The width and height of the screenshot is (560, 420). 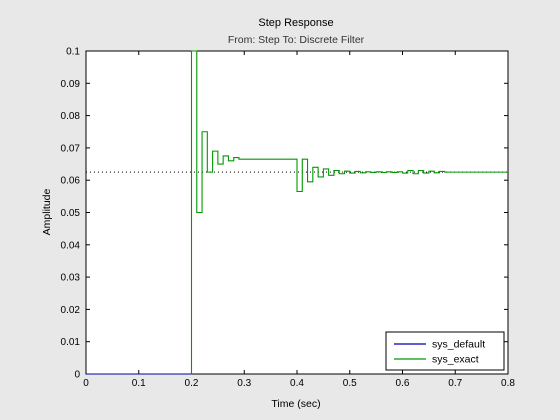 What do you see at coordinates (455, 360) in the screenshot?
I see `legend-label-sys_exact: sys_exact` at bounding box center [455, 360].